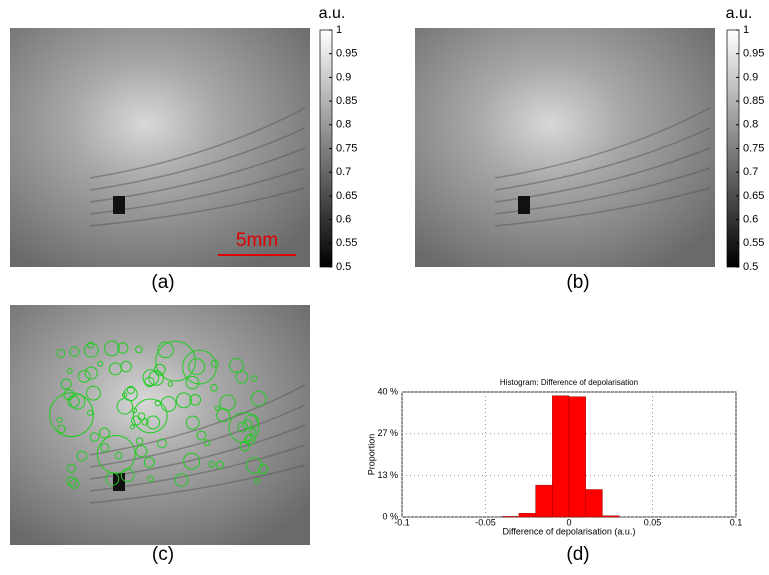 This screenshot has height=575, width=769. What do you see at coordinates (568, 522) in the screenshot?
I see `x-tick-label: 0` at bounding box center [568, 522].